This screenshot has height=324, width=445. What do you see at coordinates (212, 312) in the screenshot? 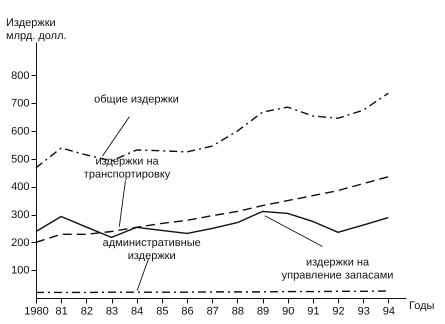
I see `x-tick-label: 87` at bounding box center [212, 312].